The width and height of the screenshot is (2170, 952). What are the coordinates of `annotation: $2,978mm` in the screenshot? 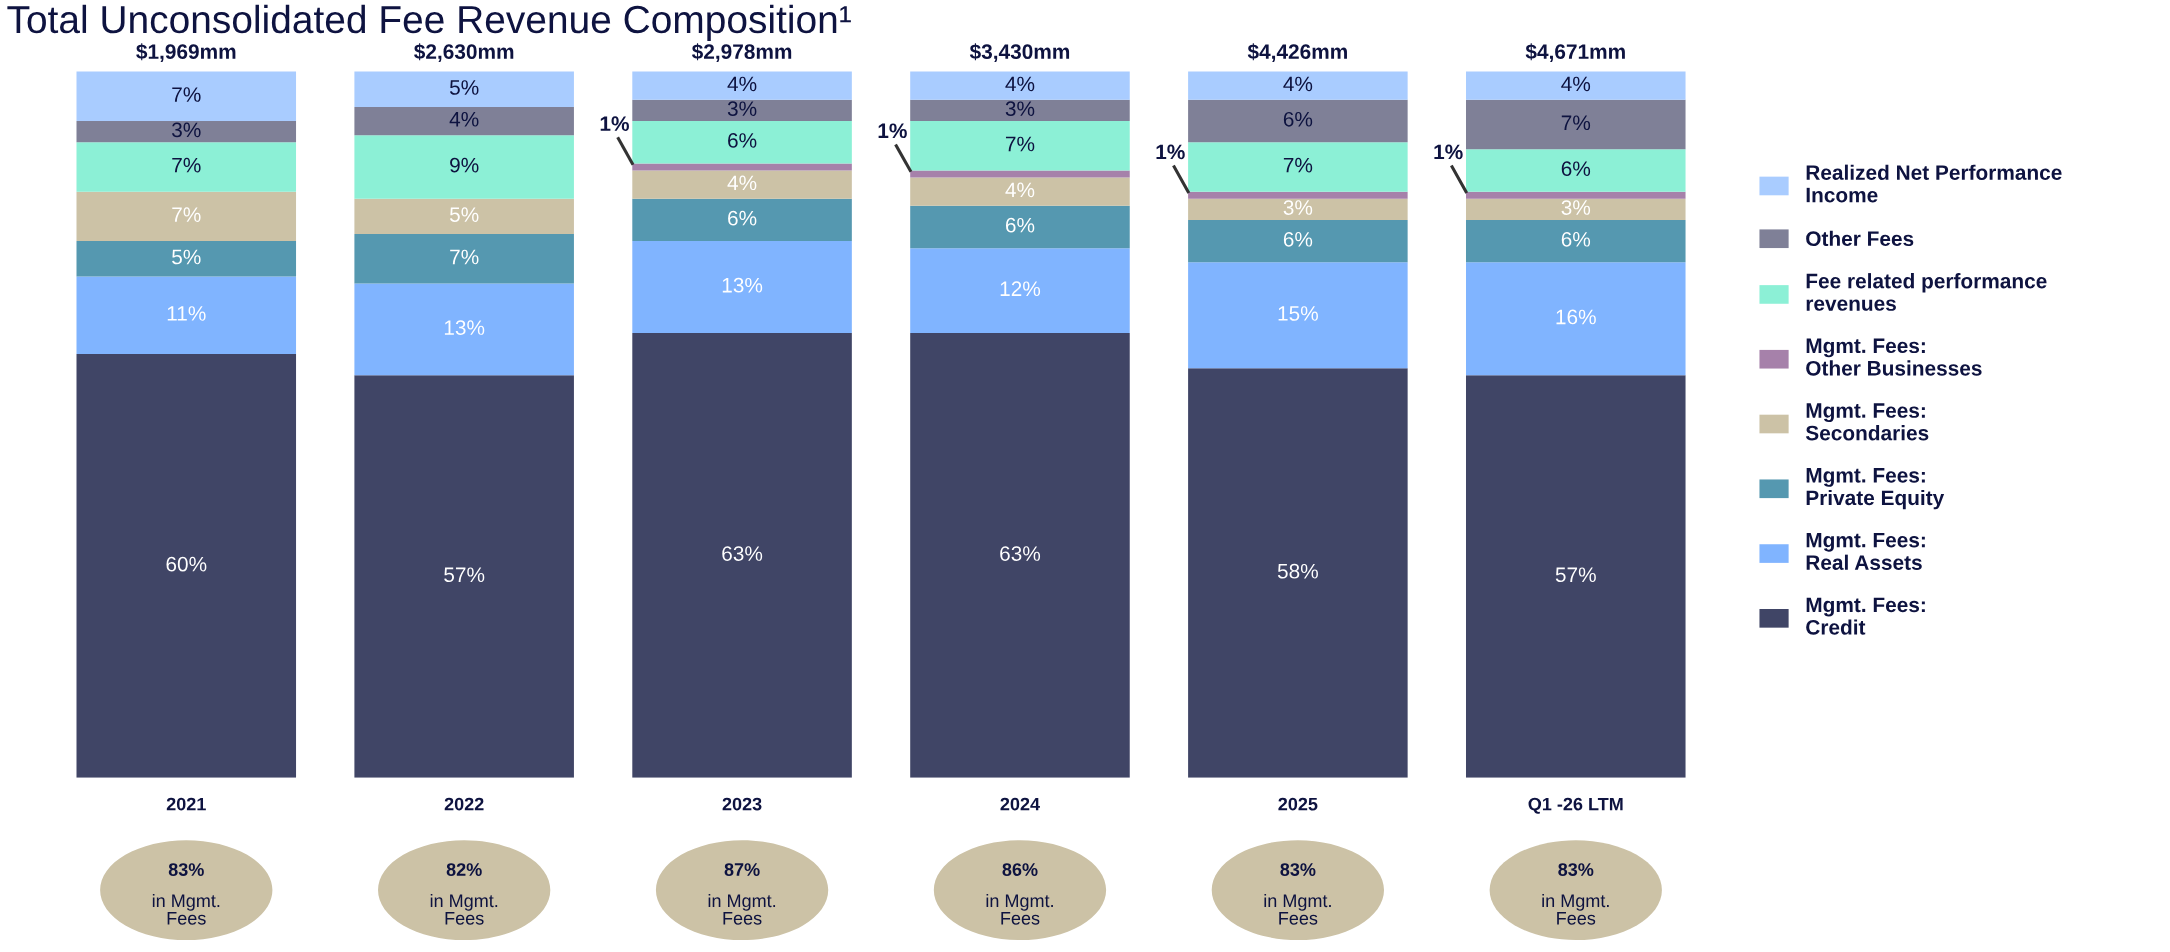 It's located at (741, 53).